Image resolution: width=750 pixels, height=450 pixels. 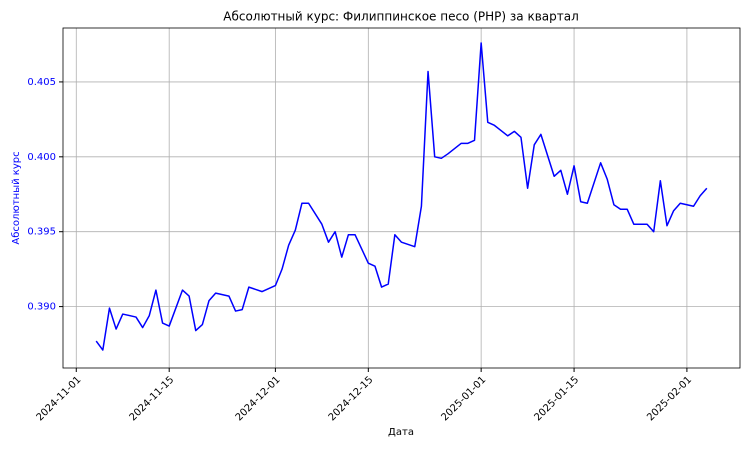 I want to click on y-tick-label: 0.400, so click(x=41, y=157).